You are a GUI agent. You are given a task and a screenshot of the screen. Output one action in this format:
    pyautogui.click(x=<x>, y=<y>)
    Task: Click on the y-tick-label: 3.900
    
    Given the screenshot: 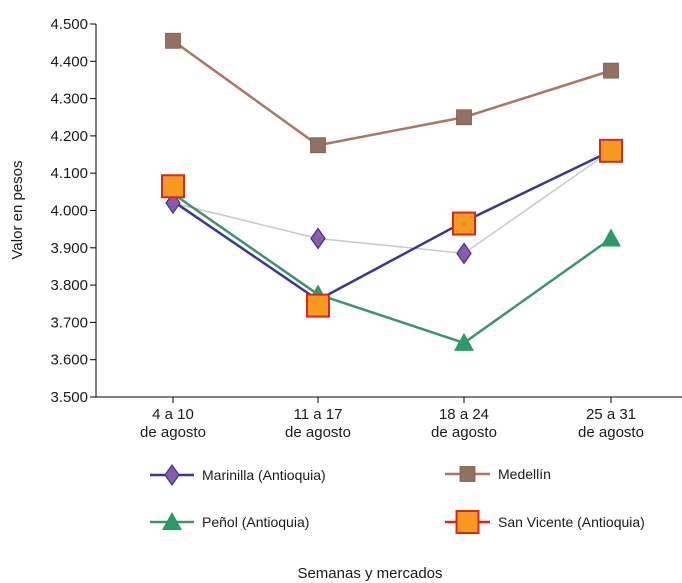 What is the action you would take?
    pyautogui.click(x=69, y=248)
    